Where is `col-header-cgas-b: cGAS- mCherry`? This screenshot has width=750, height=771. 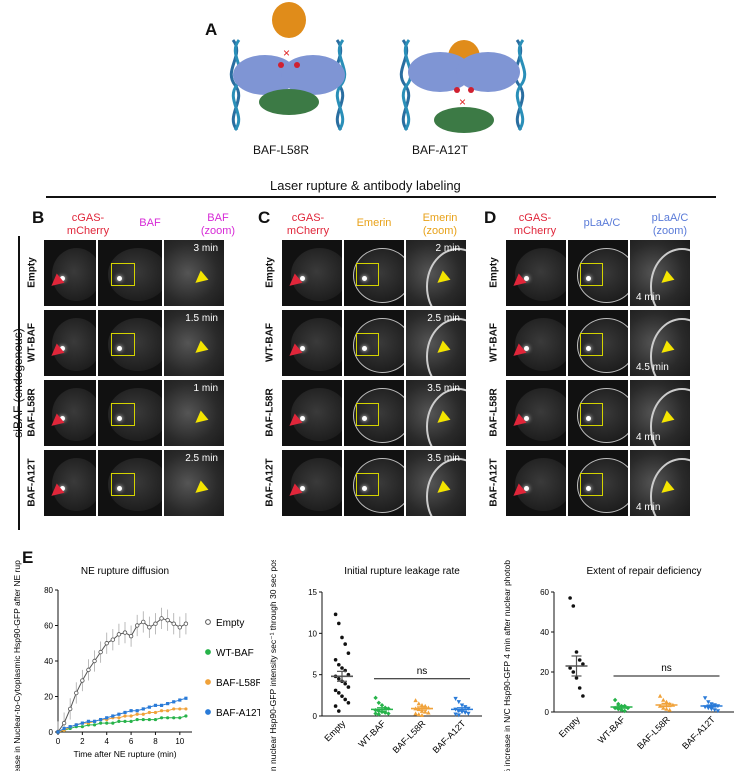
col-header-cgas-b: cGAS- mCherry is located at coordinates (88, 224).